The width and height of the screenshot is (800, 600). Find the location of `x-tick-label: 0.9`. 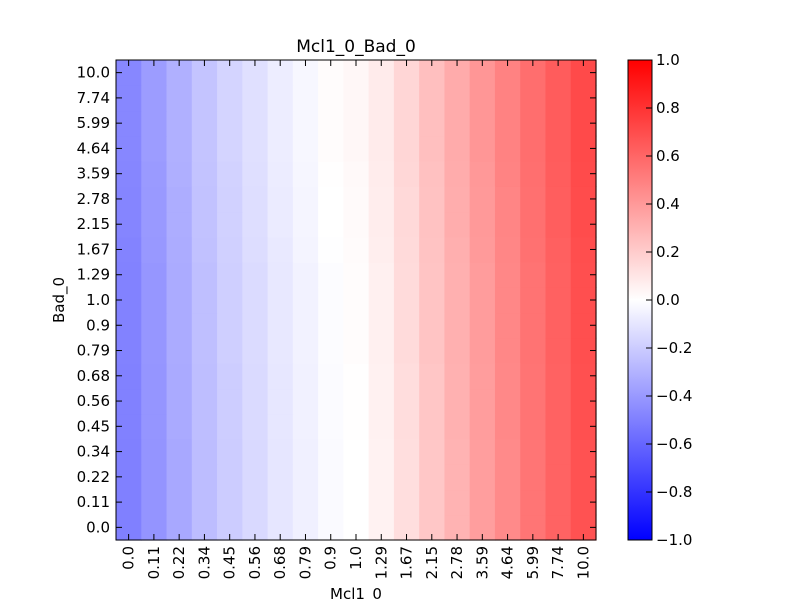

x-tick-label: 0.9 is located at coordinates (331, 558).